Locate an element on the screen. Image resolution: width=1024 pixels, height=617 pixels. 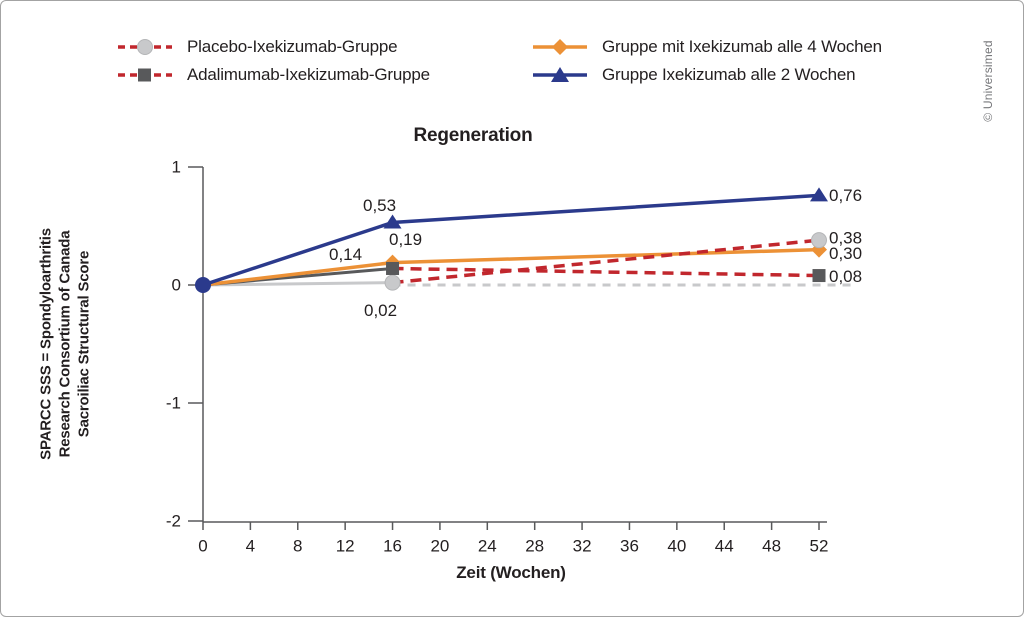
legend-item-placebo-ixekizumab: Placebo-Ixekizumab-Gruppe is located at coordinates (257, 47).